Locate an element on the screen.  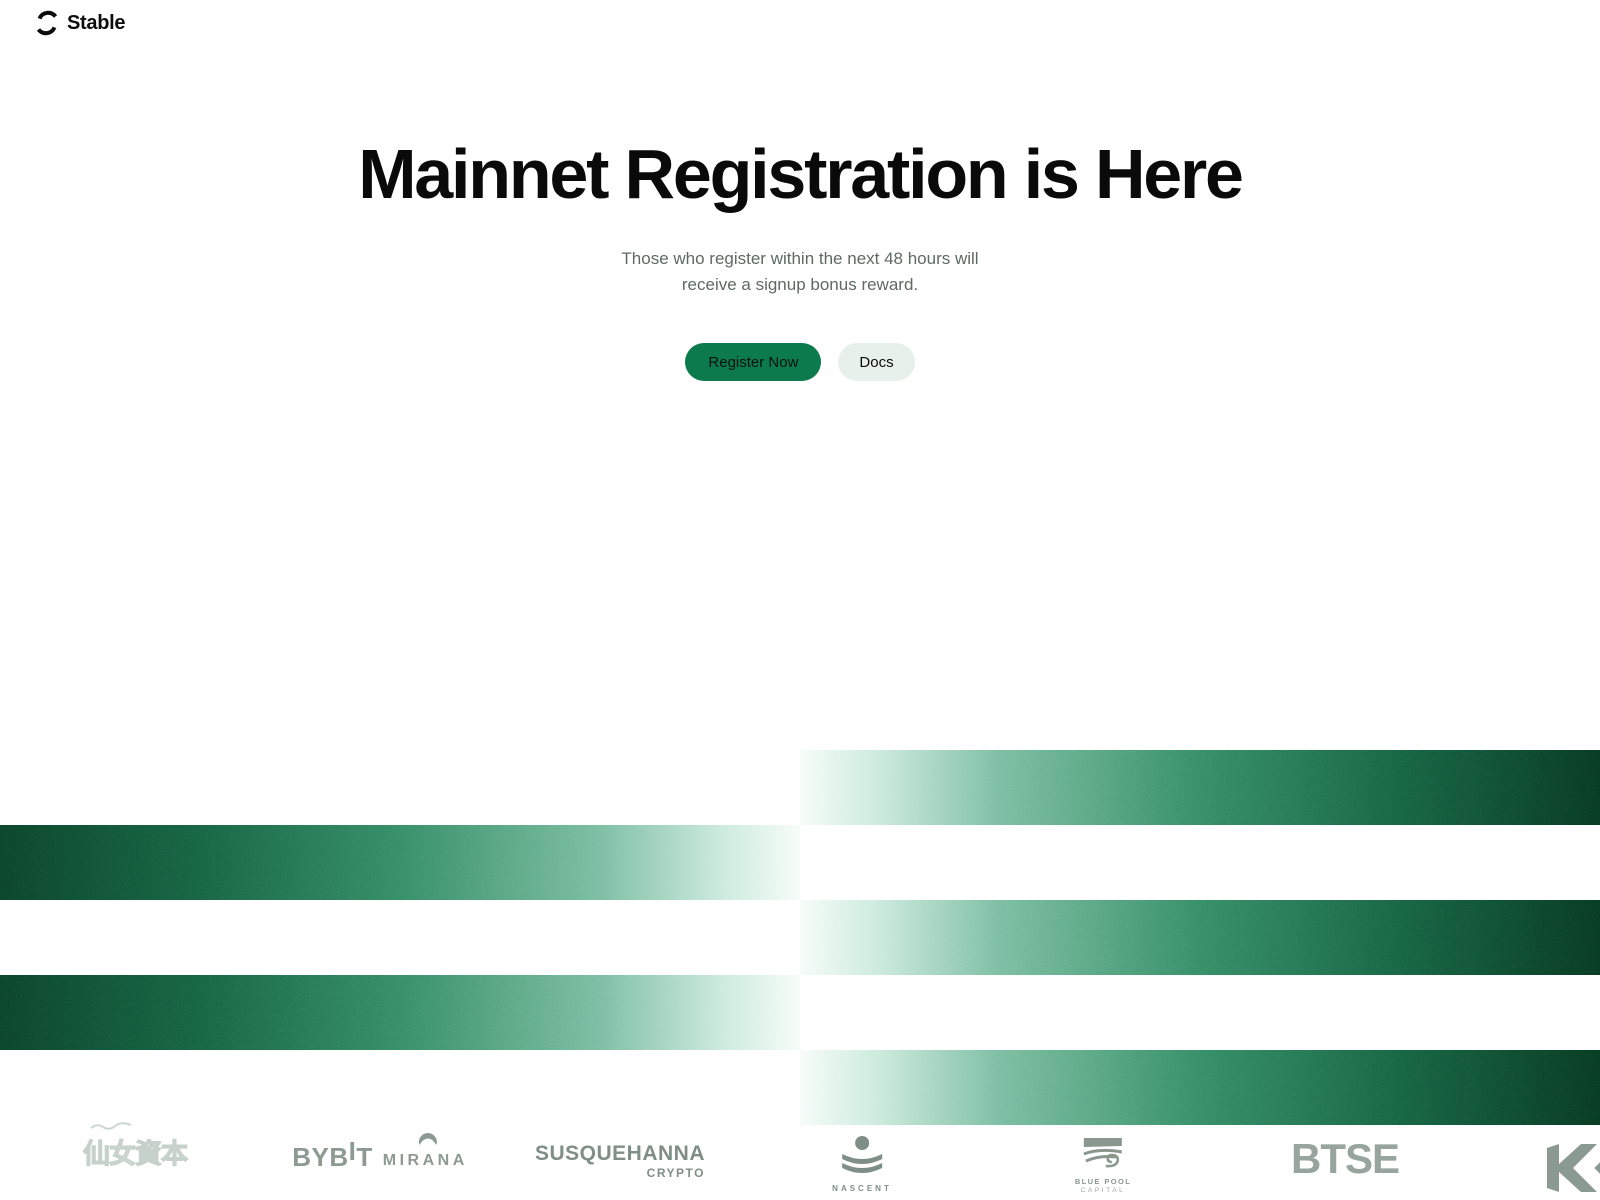
partner-nascent: NASCENT is located at coordinates (862, 1164).